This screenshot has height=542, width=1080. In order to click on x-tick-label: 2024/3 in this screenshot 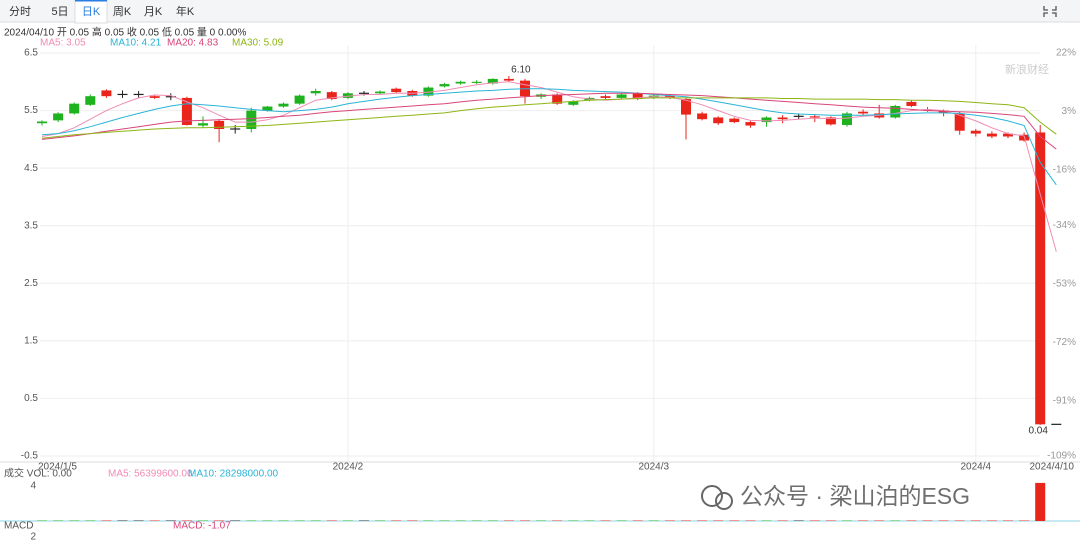, I will do `click(654, 467)`.